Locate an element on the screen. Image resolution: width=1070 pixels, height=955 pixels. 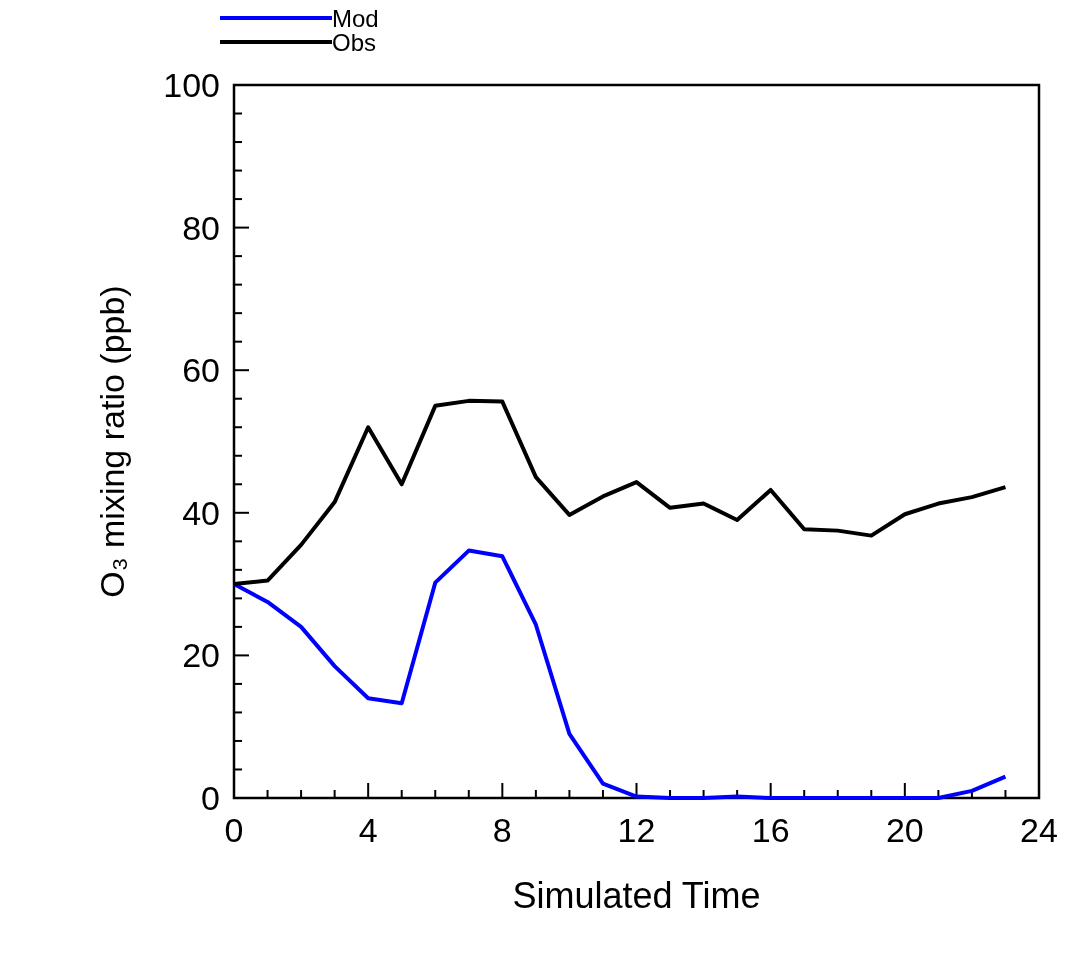
y-tick-label: 0 is located at coordinates (210, 798).